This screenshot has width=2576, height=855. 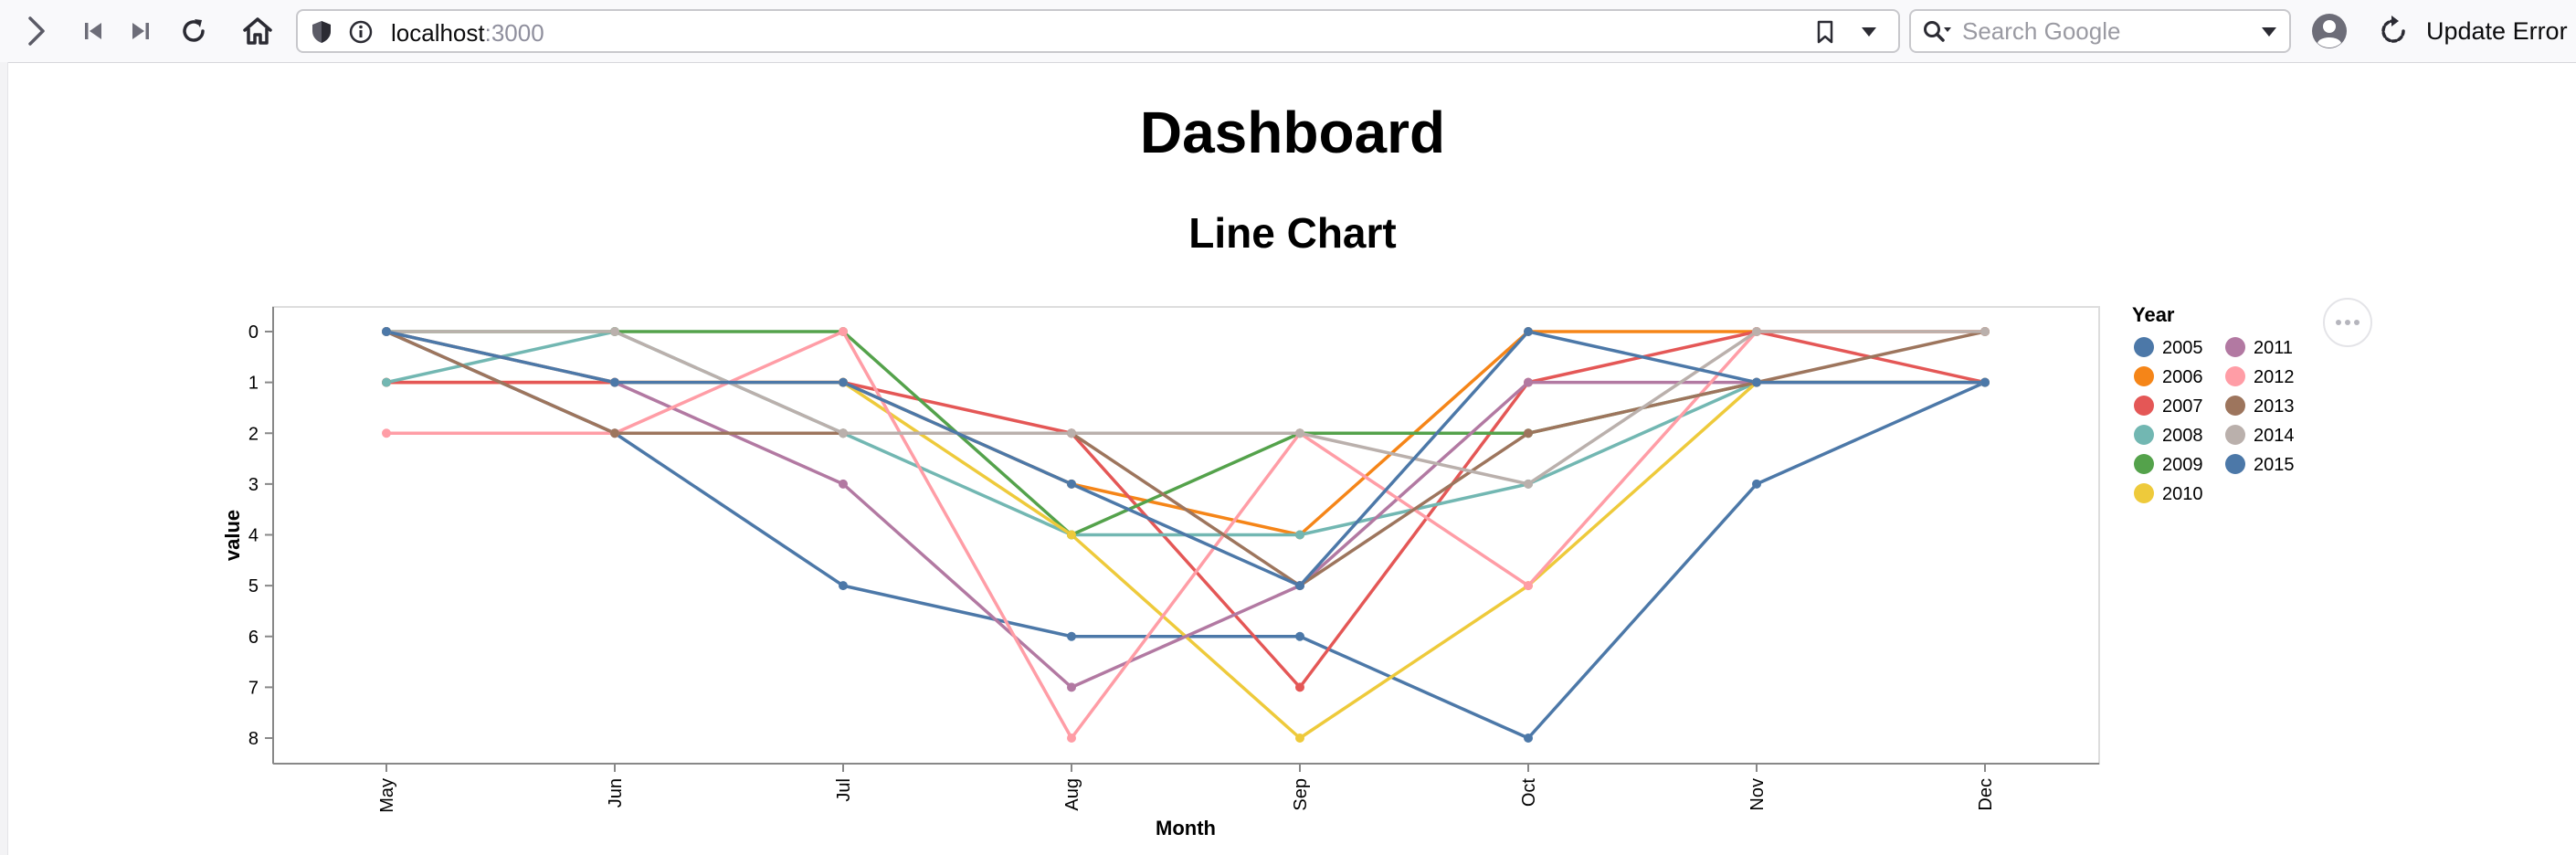 What do you see at coordinates (1869, 32) in the screenshot?
I see `chevron-down-icon` at bounding box center [1869, 32].